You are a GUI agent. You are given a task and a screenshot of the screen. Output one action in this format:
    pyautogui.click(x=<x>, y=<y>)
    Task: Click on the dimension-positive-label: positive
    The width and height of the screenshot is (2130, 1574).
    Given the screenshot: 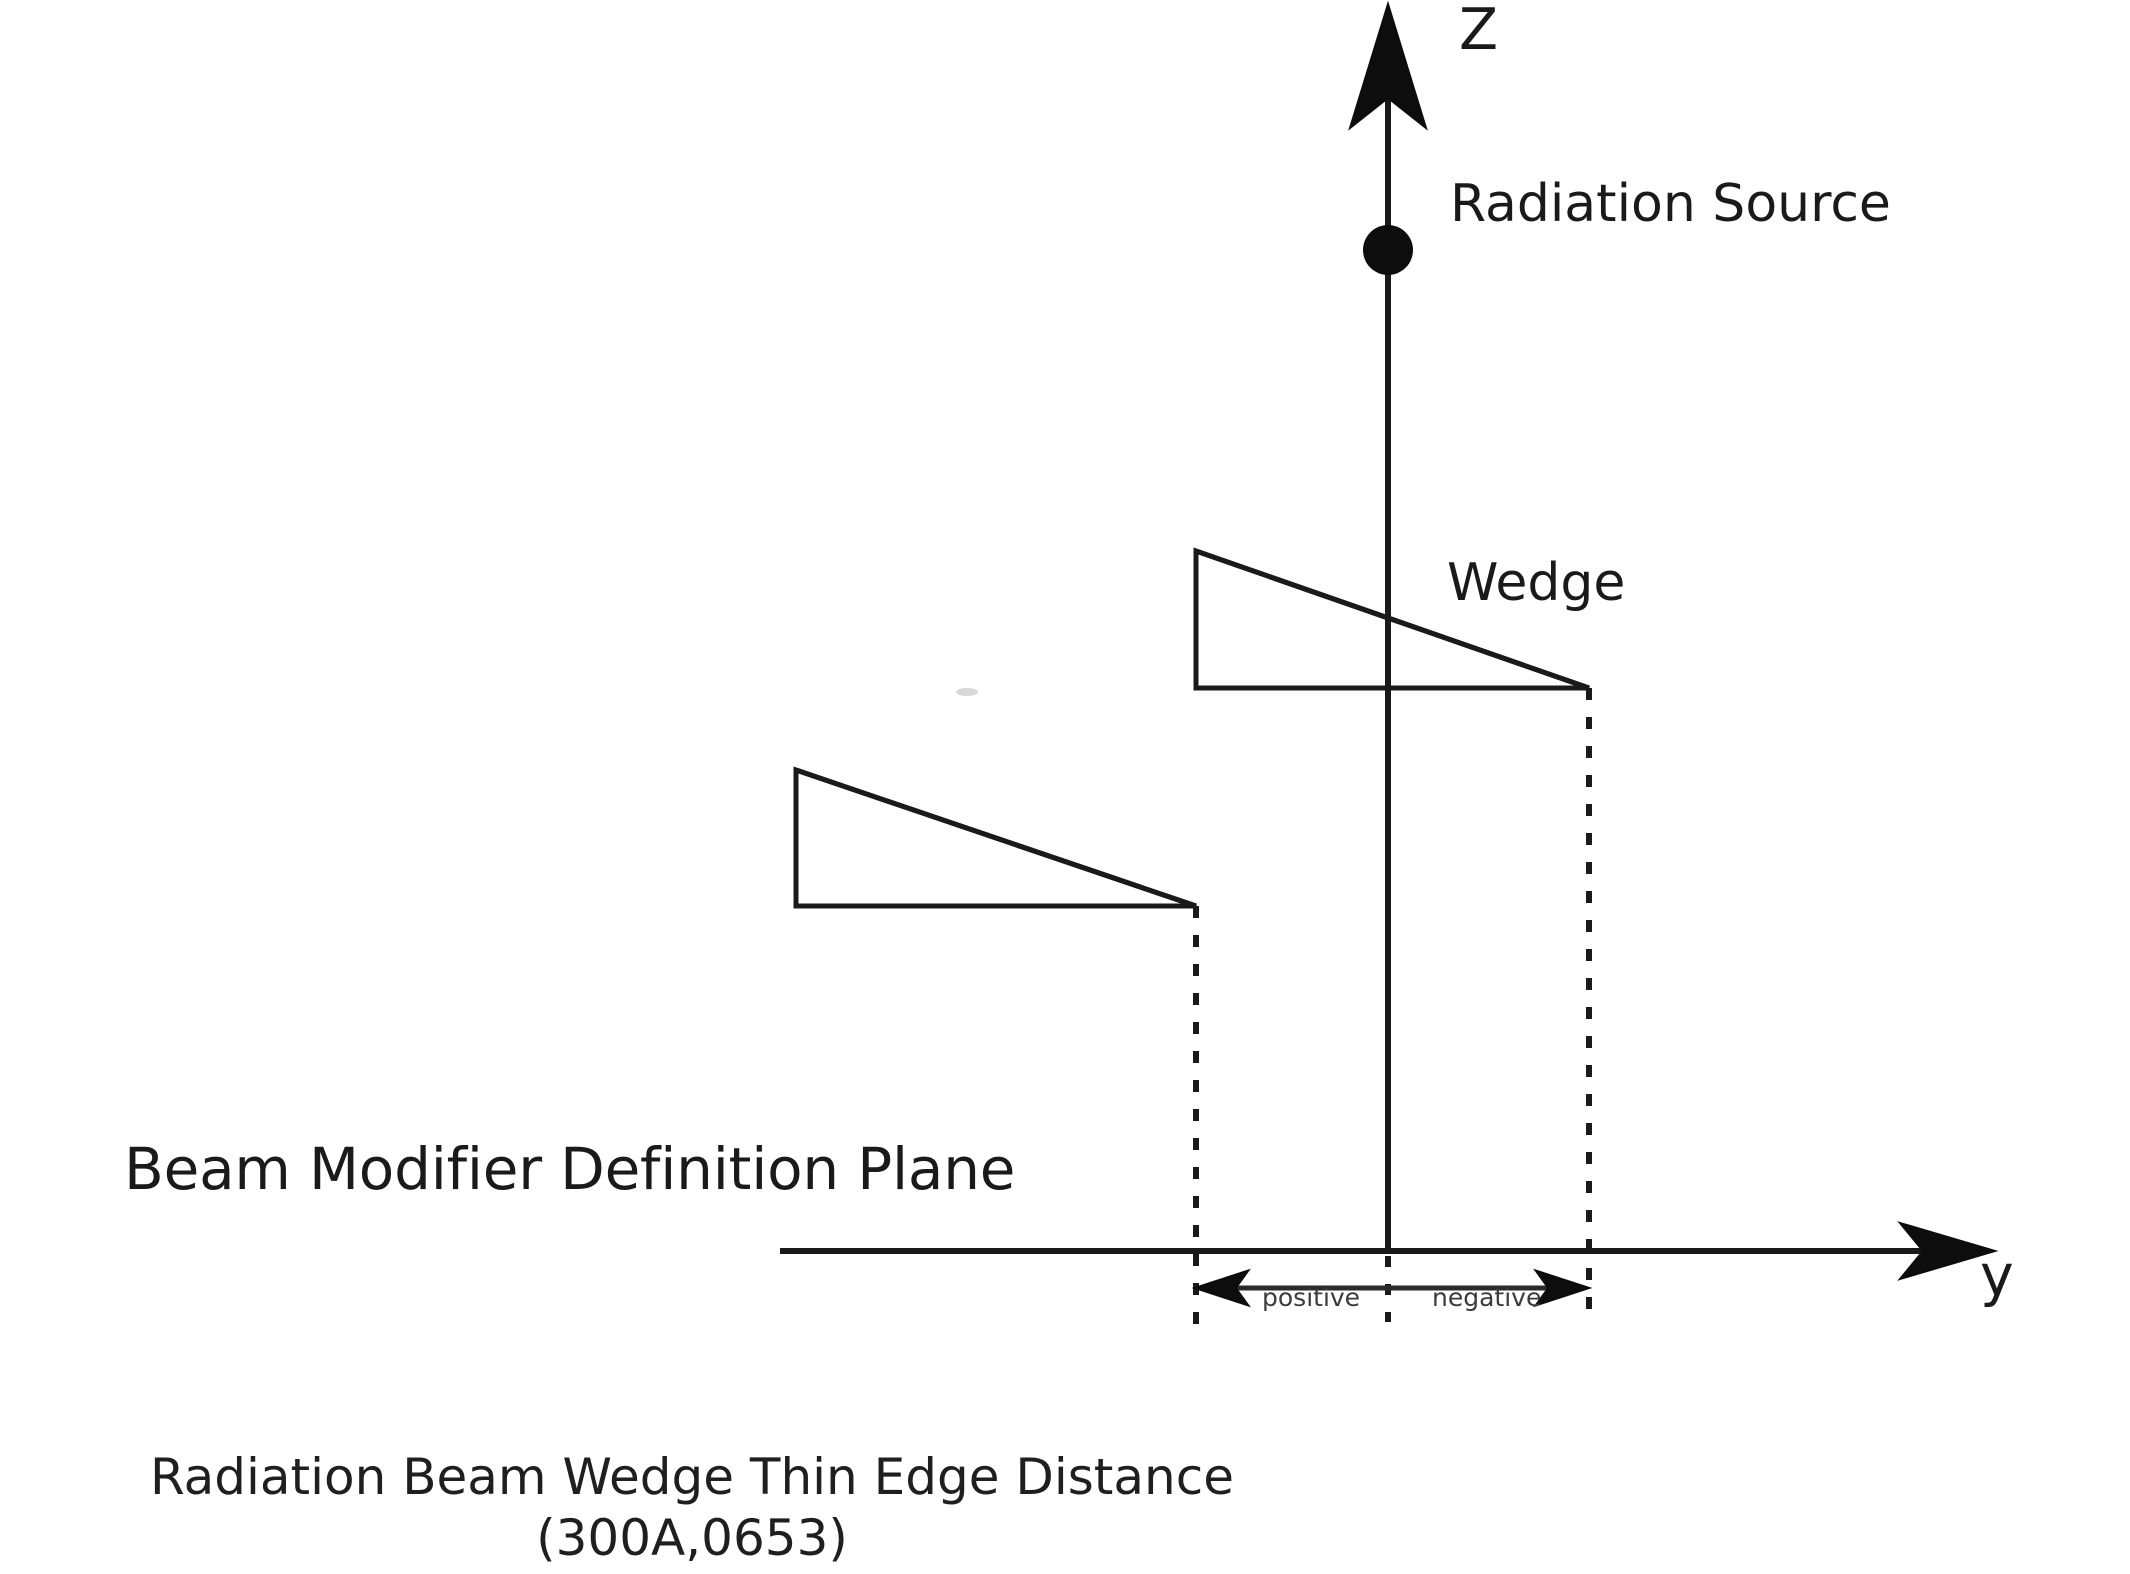 What is the action you would take?
    pyautogui.click(x=1311, y=1297)
    